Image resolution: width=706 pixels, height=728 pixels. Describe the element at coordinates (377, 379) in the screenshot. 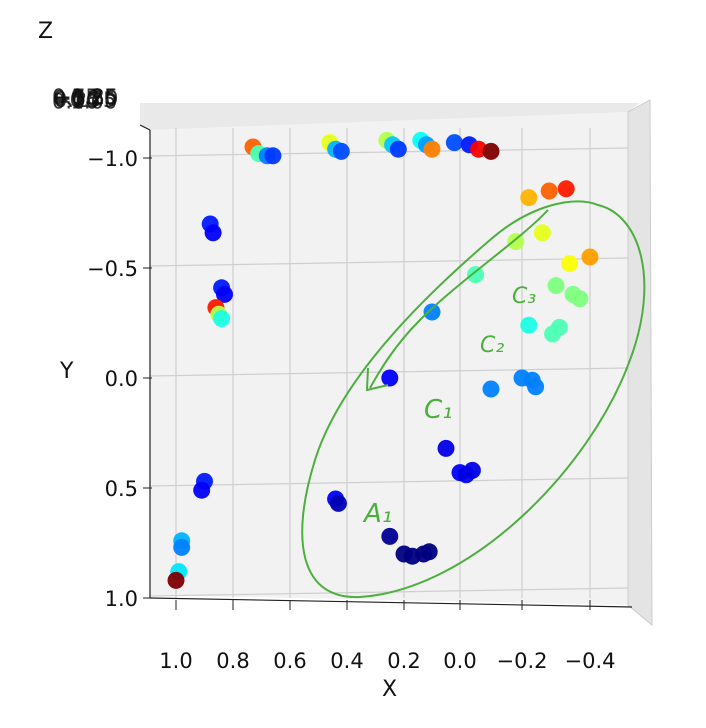

I see `annotation-arrowhead` at that location.